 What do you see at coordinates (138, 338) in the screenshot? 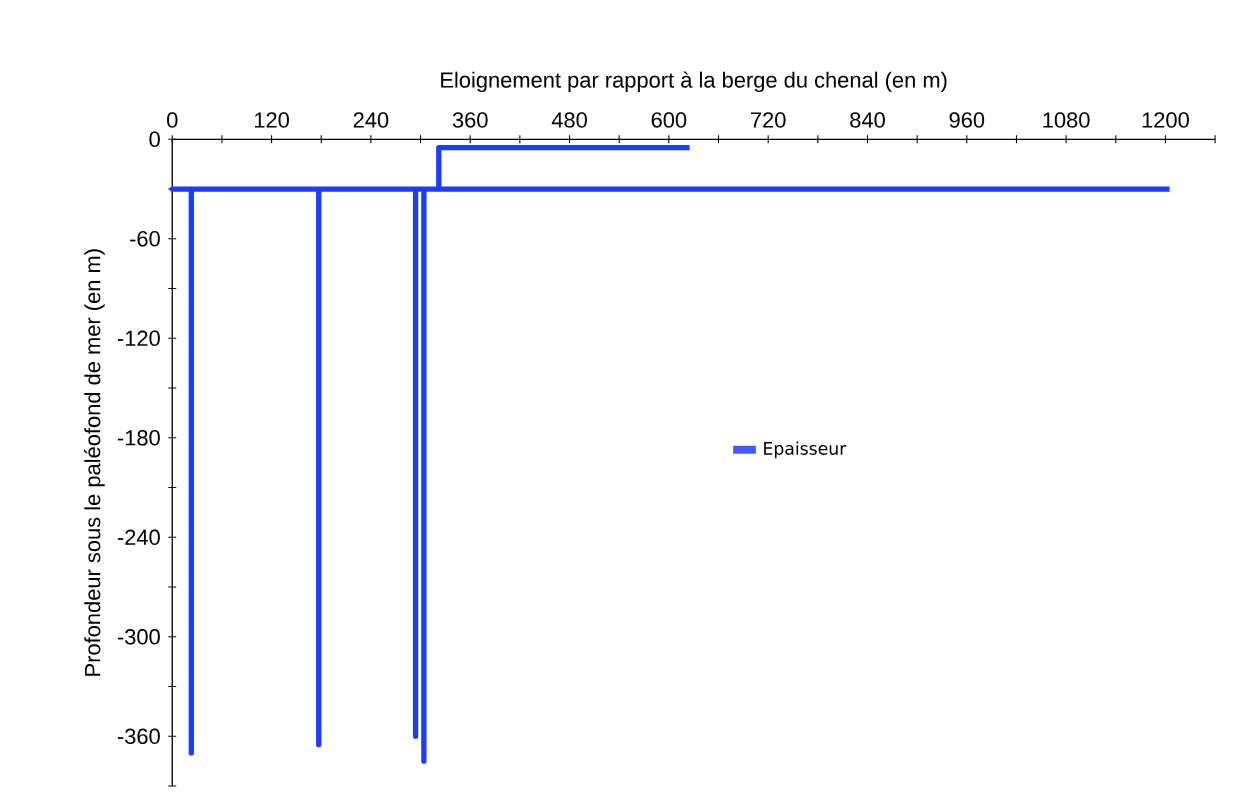
I see `y-tick-label: -120` at bounding box center [138, 338].